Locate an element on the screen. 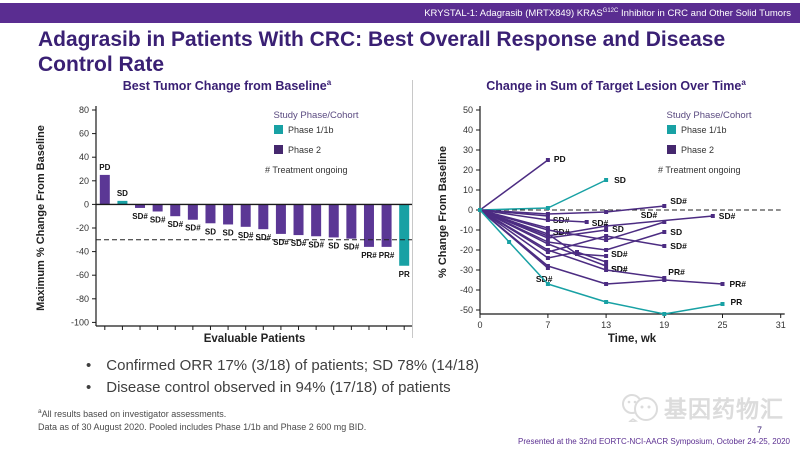 The width and height of the screenshot is (800, 450). svg-text: Time, wk is located at coordinates (632, 339).